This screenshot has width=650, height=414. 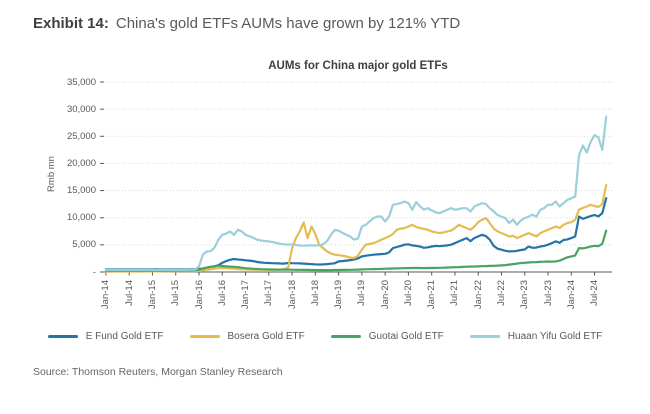 What do you see at coordinates (94, 272) in the screenshot?
I see `y-axis-label: -` at bounding box center [94, 272].